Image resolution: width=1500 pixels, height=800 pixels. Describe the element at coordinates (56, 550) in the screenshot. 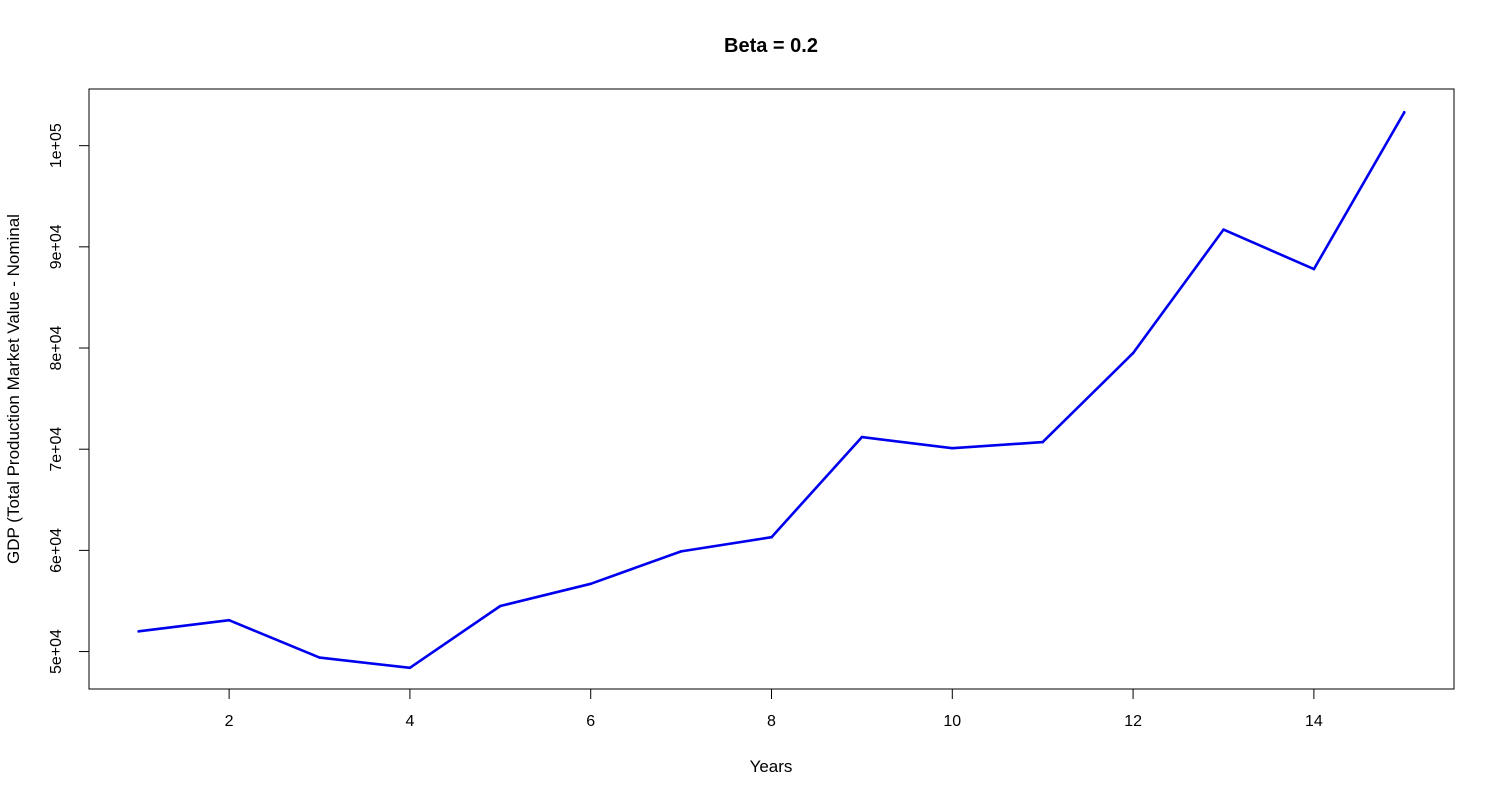

I see `y-tick-label: 6e+04` at that location.